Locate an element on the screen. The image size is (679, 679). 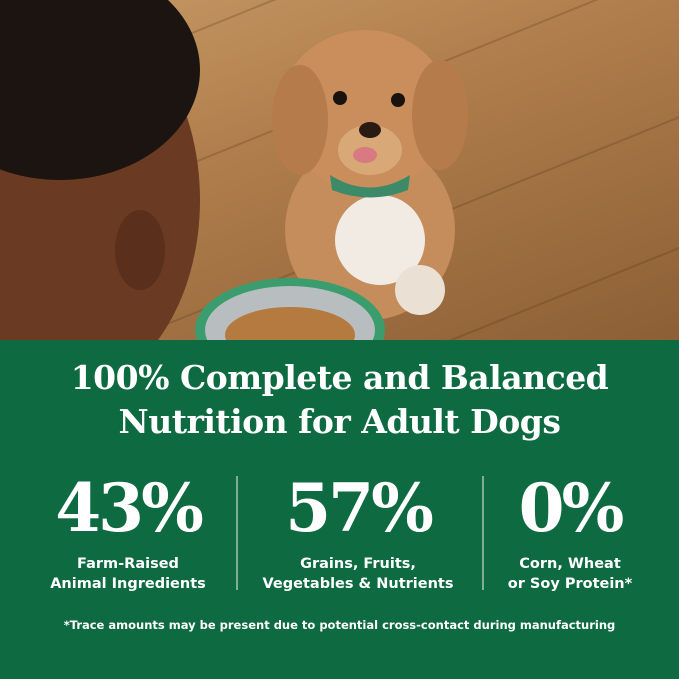
stat-value: 0% is located at coordinates (571, 508).